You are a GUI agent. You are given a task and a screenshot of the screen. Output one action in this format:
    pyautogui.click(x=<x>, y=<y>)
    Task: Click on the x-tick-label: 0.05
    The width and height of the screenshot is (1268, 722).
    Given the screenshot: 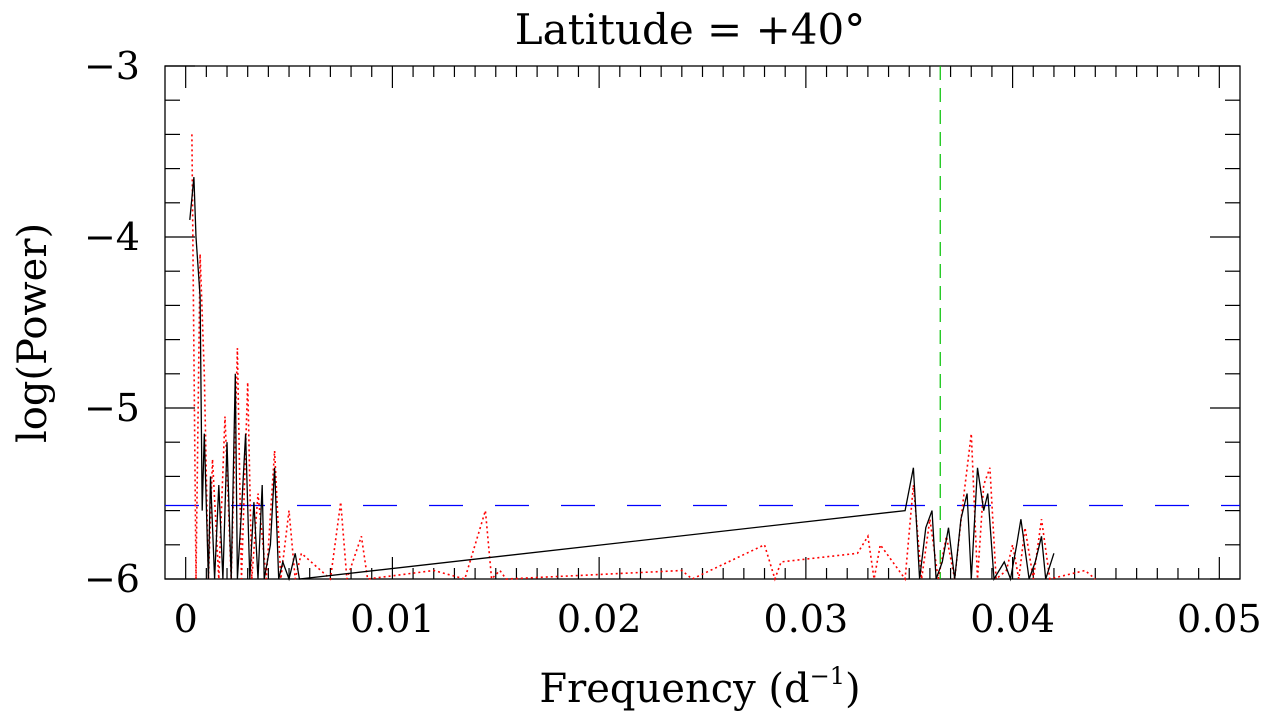 What is the action you would take?
    pyautogui.click(x=1219, y=619)
    